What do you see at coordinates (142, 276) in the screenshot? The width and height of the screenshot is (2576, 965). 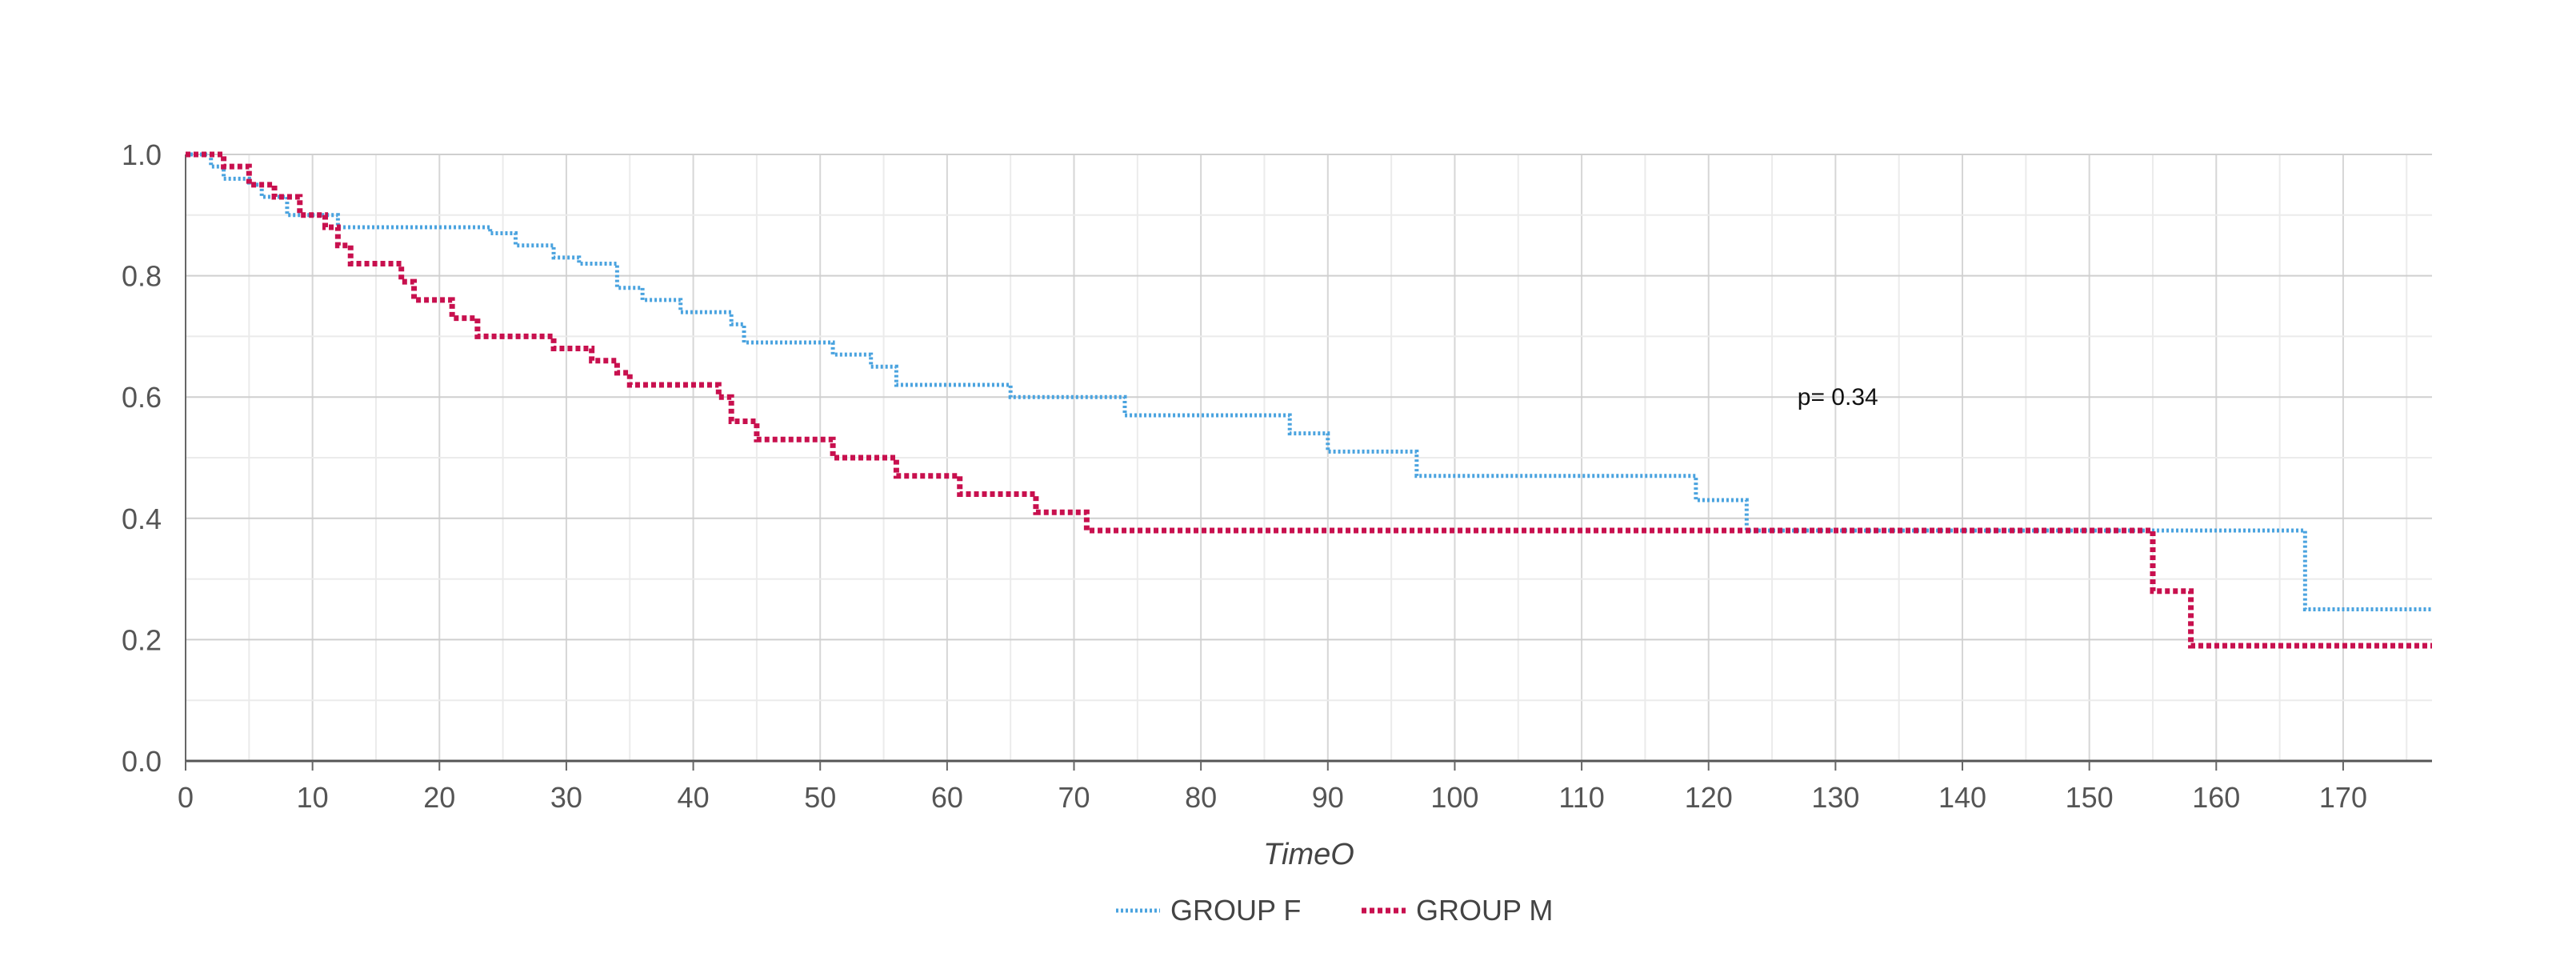 I see `y-tick-label: 0.8` at bounding box center [142, 276].